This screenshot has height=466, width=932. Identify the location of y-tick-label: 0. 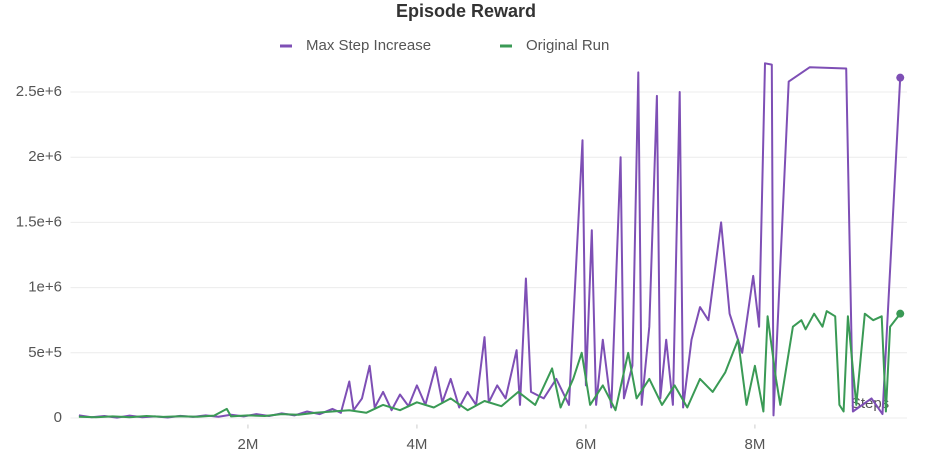
(58, 417).